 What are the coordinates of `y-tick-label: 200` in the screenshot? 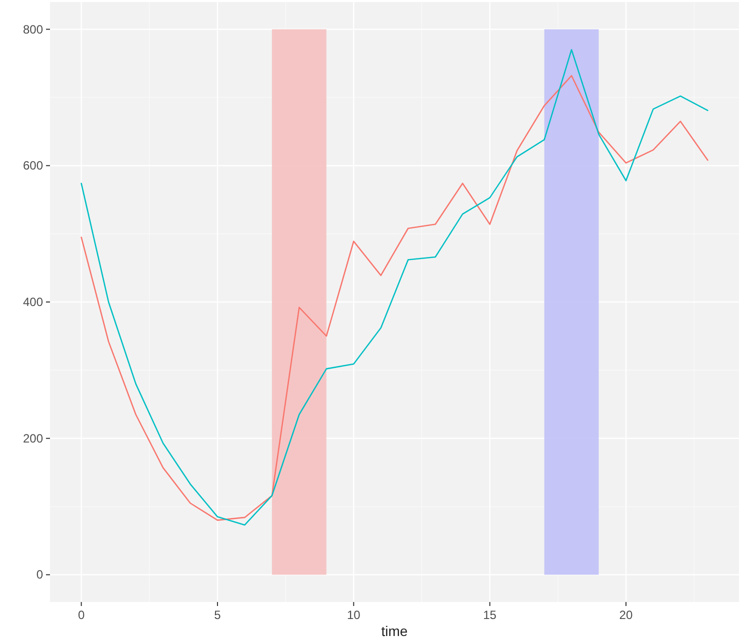 It's located at (33, 438).